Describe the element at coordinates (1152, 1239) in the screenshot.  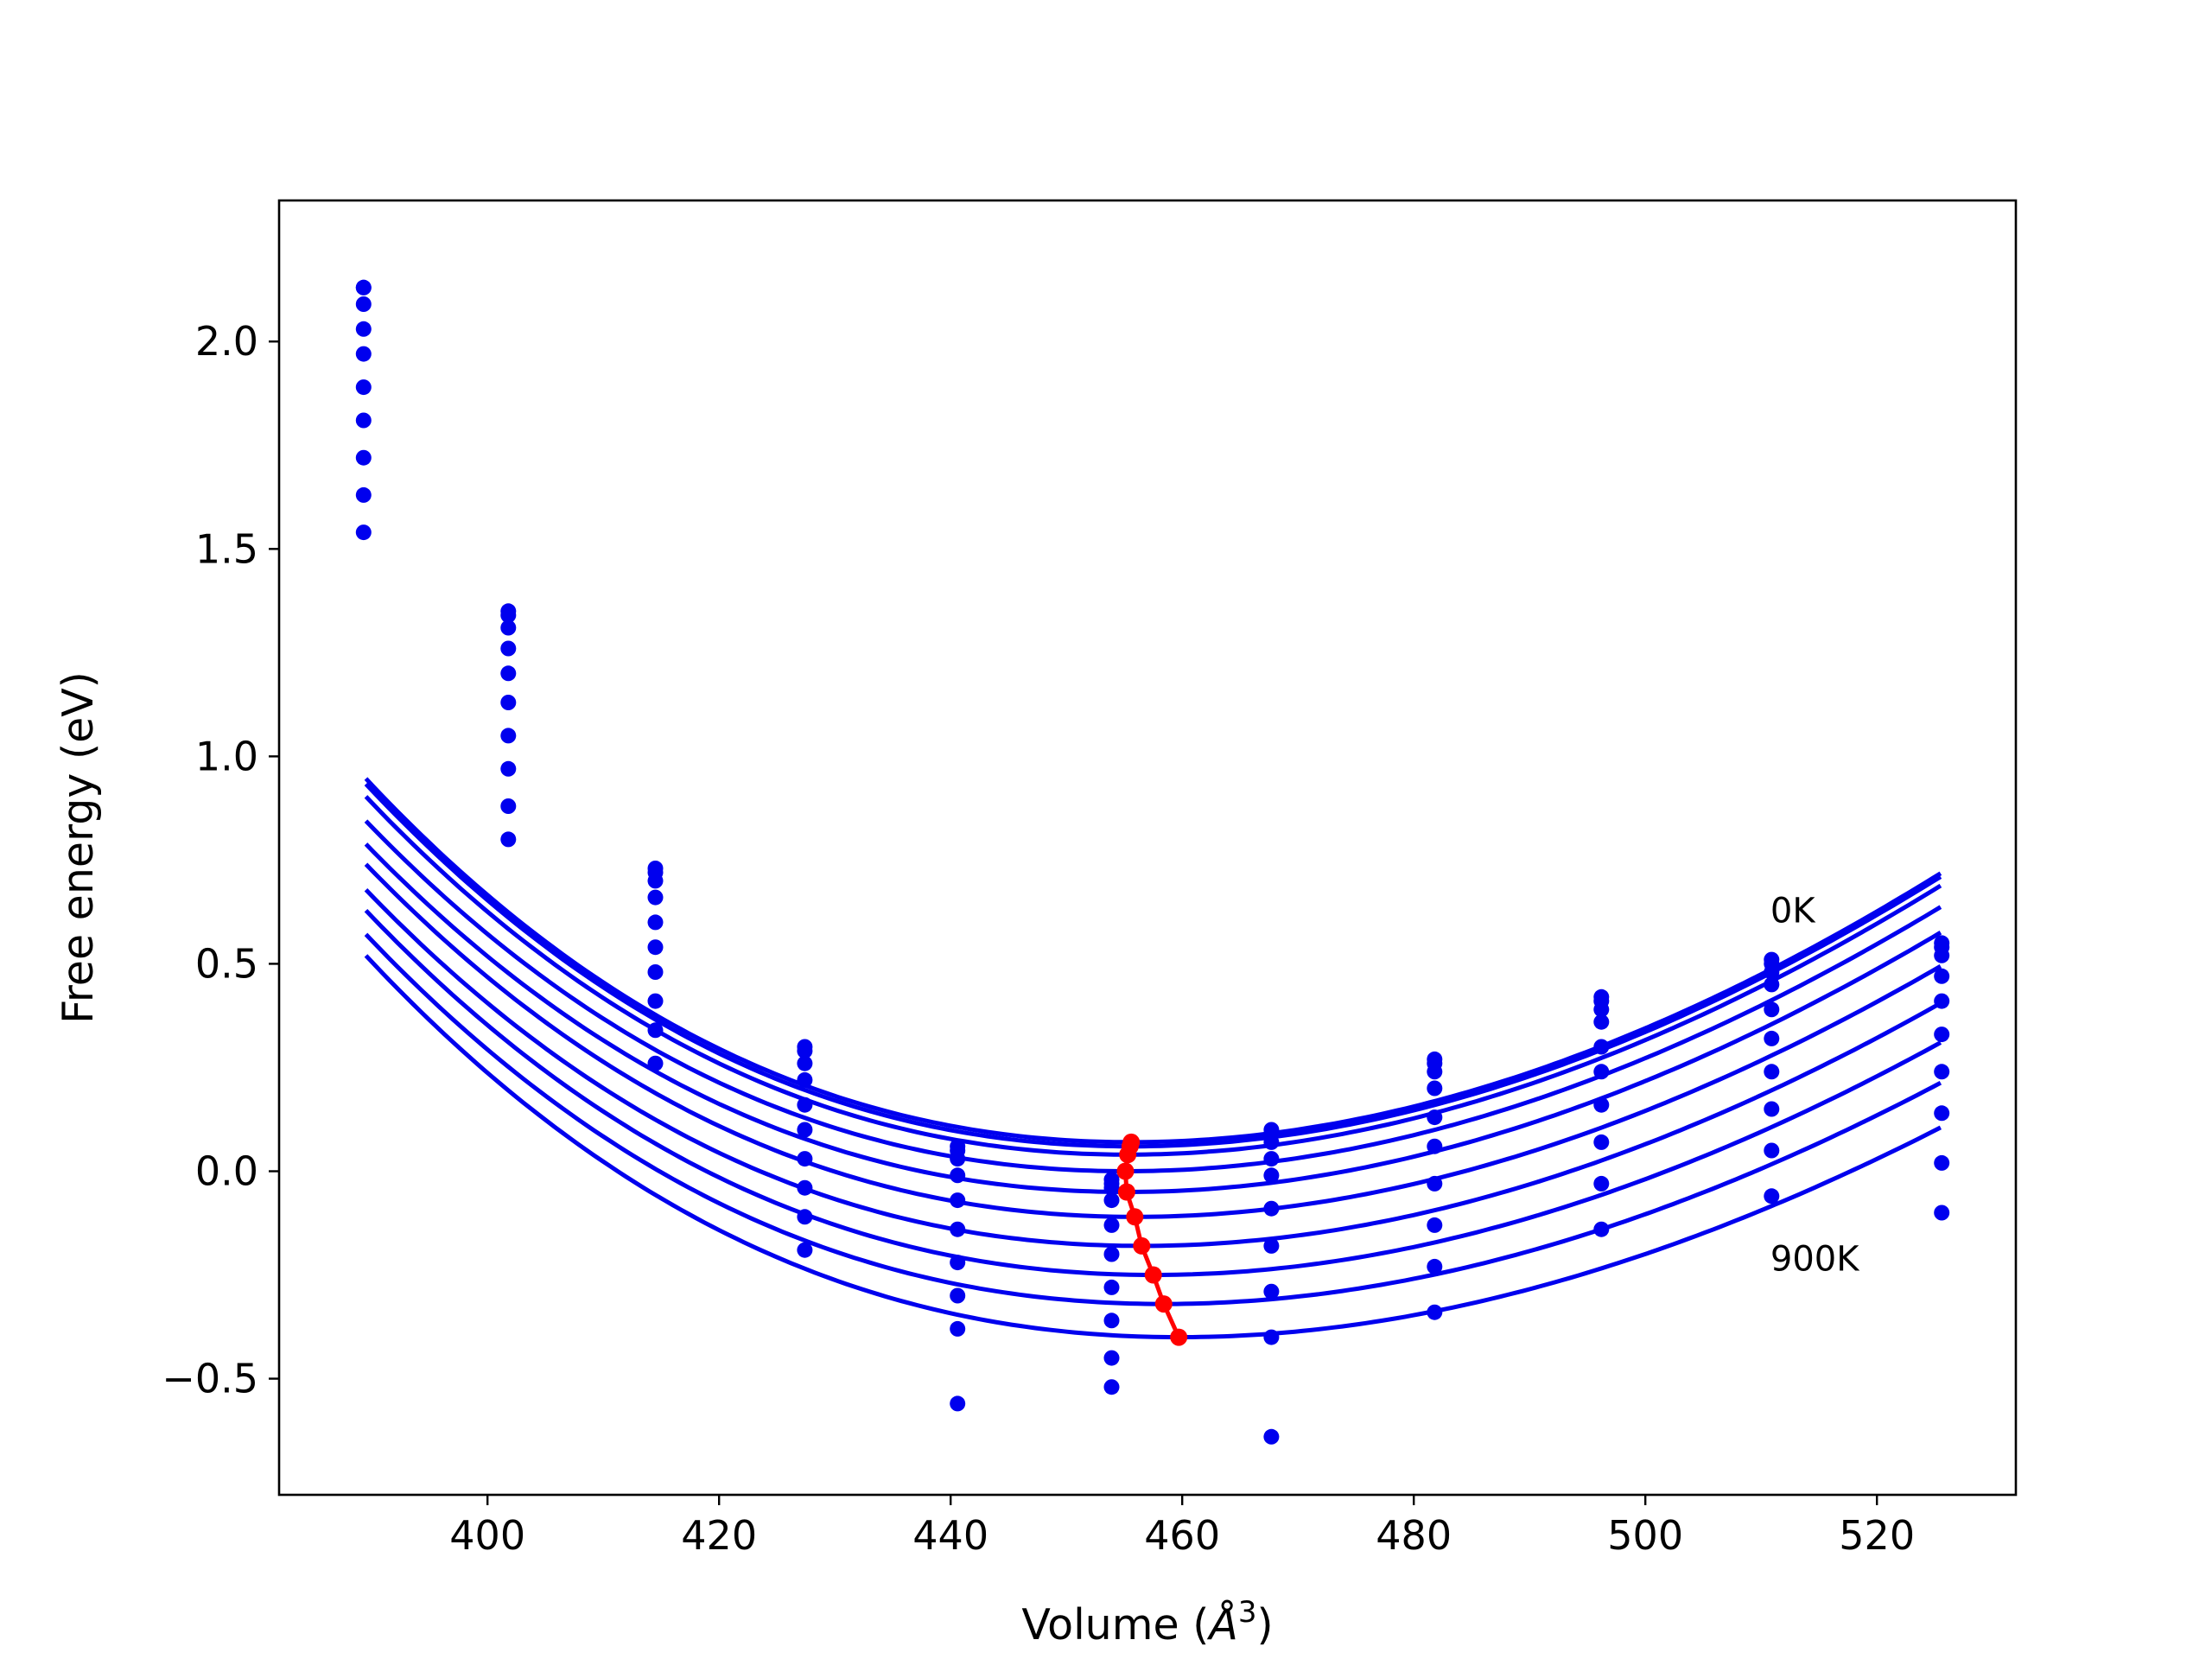
I see `minimum-line` at that location.